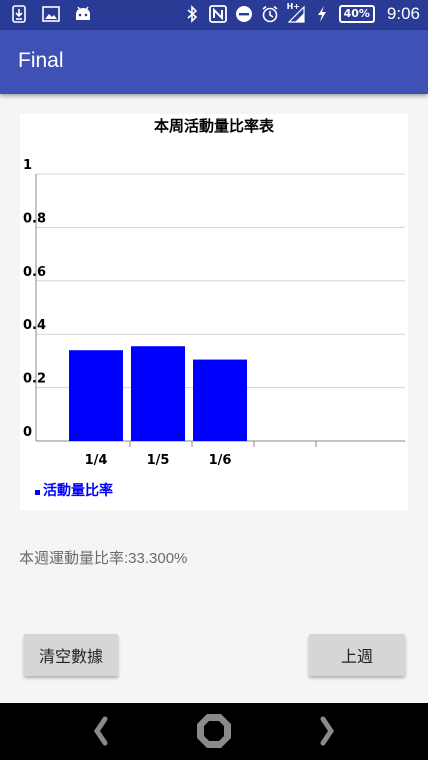 The image size is (428, 760). I want to click on bar-1/4, so click(96, 395).